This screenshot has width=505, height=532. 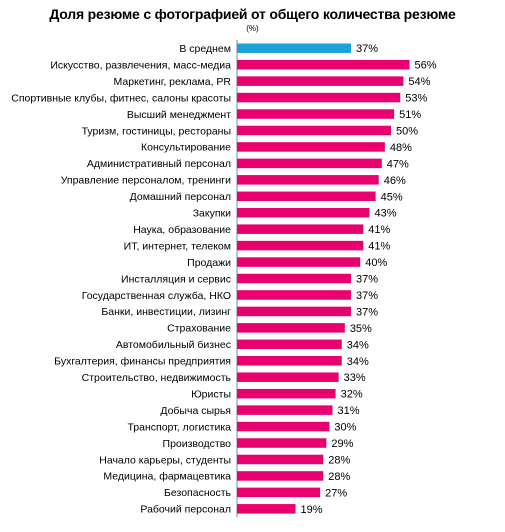 What do you see at coordinates (426, 66) in the screenshot?
I see `value-label: 56%` at bounding box center [426, 66].